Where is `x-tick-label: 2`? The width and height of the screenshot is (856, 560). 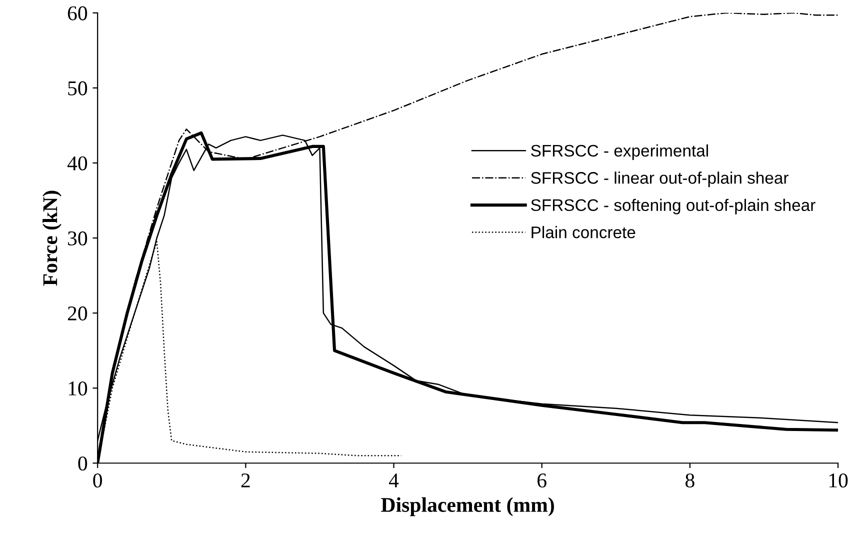 x-tick-label: 2 is located at coordinates (245, 481).